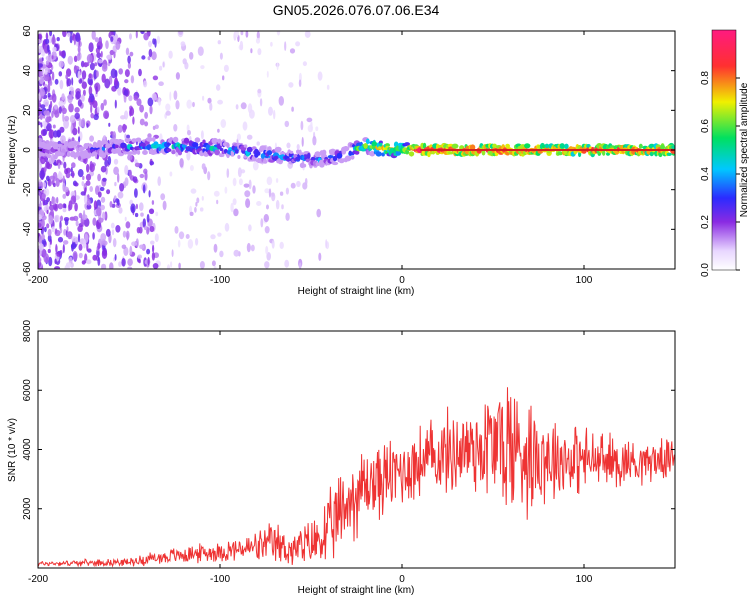  Describe the element at coordinates (27, 508) in the screenshot. I see `y-tick-label: 2000` at that location.